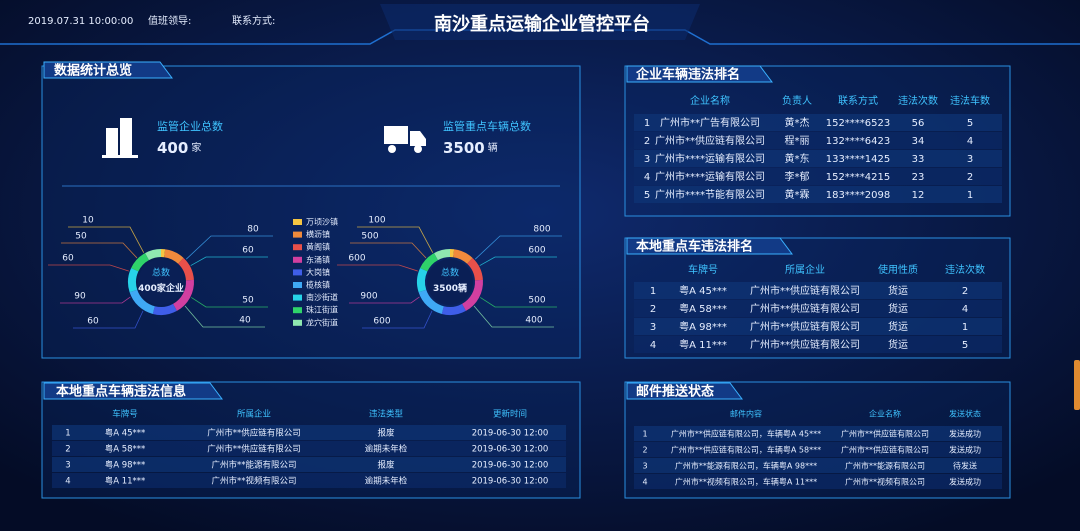 The width and height of the screenshot is (1080, 531). What do you see at coordinates (918, 123) in the screenshot?
I see `table-cell: 56` at bounding box center [918, 123].